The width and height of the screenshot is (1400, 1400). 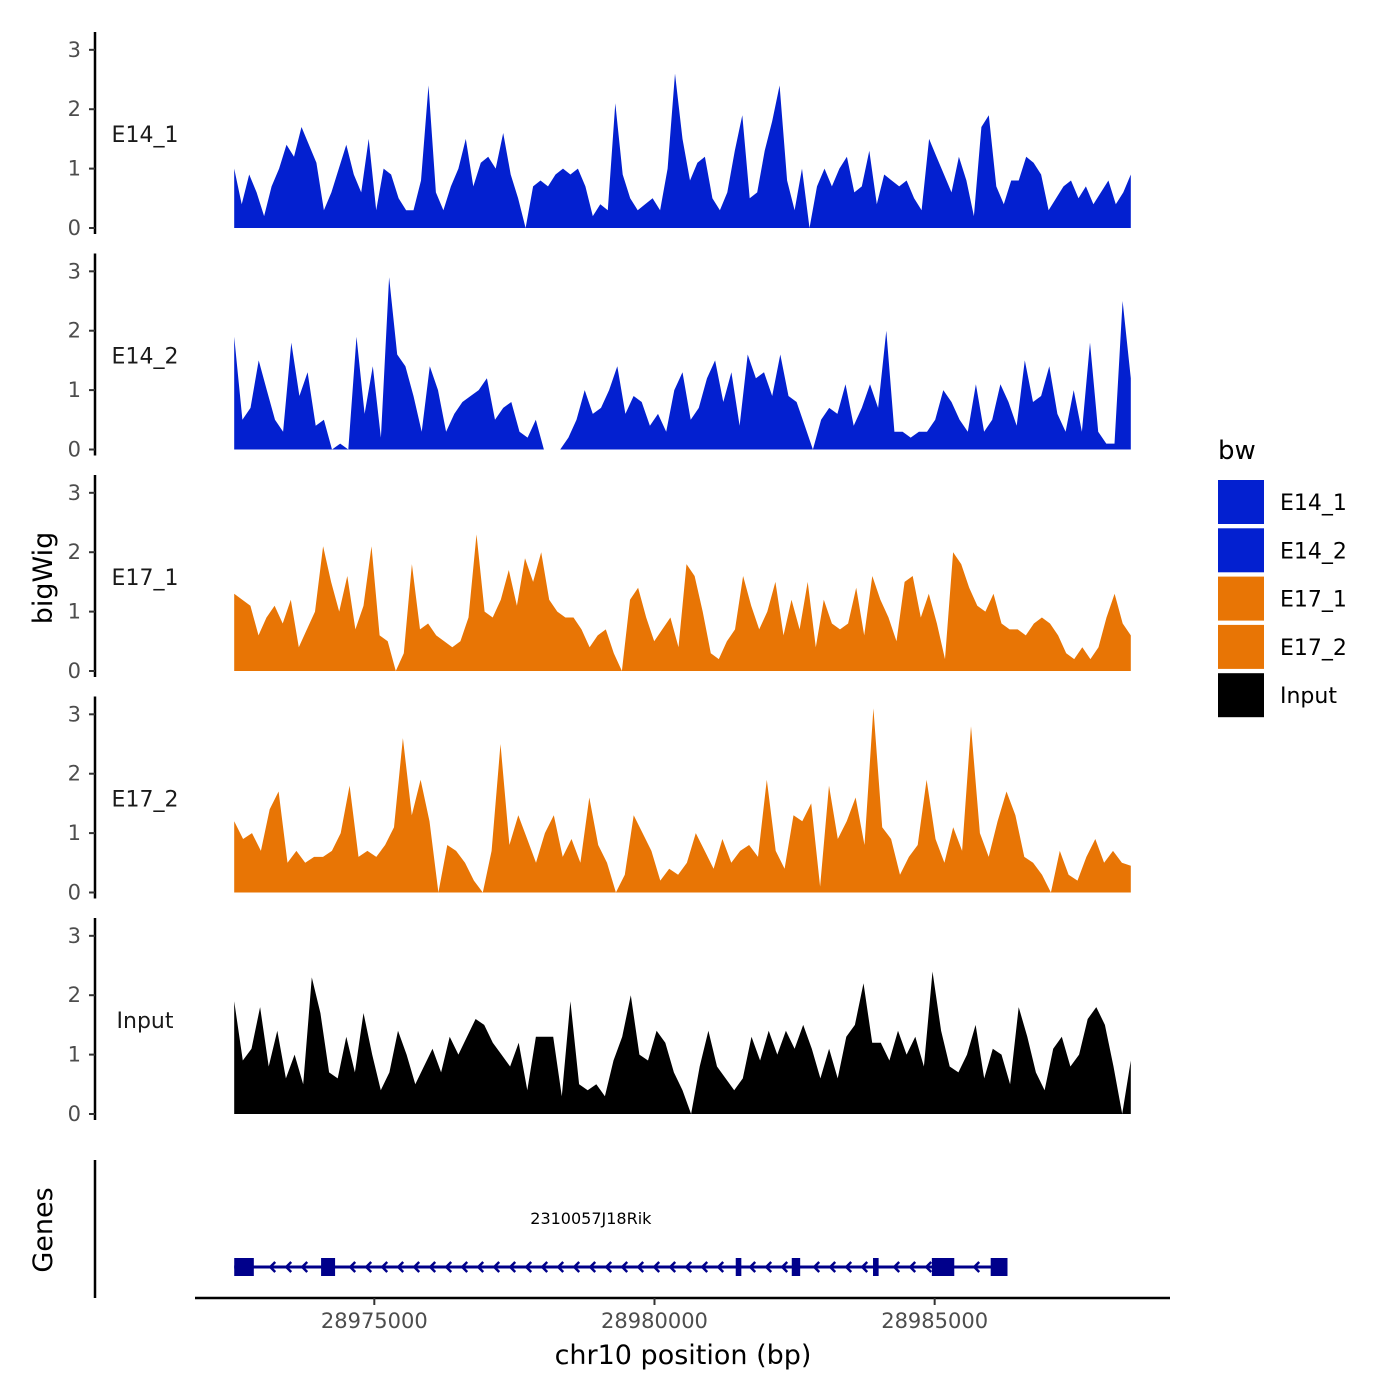 What do you see at coordinates (550, 1229) in the screenshot?
I see `genes-track: 2310057J18Rik` at bounding box center [550, 1229].